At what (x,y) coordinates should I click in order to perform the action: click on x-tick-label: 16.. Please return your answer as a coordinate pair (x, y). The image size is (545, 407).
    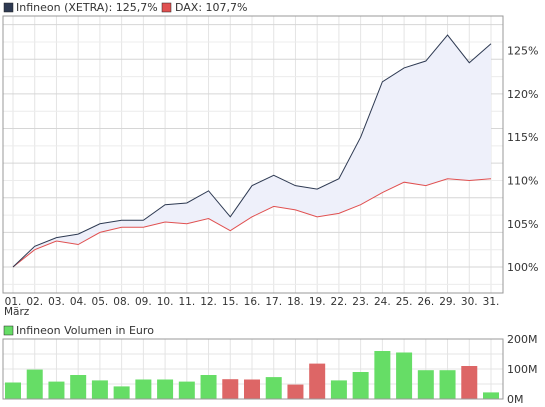
    Looking at the image, I should click on (252, 302).